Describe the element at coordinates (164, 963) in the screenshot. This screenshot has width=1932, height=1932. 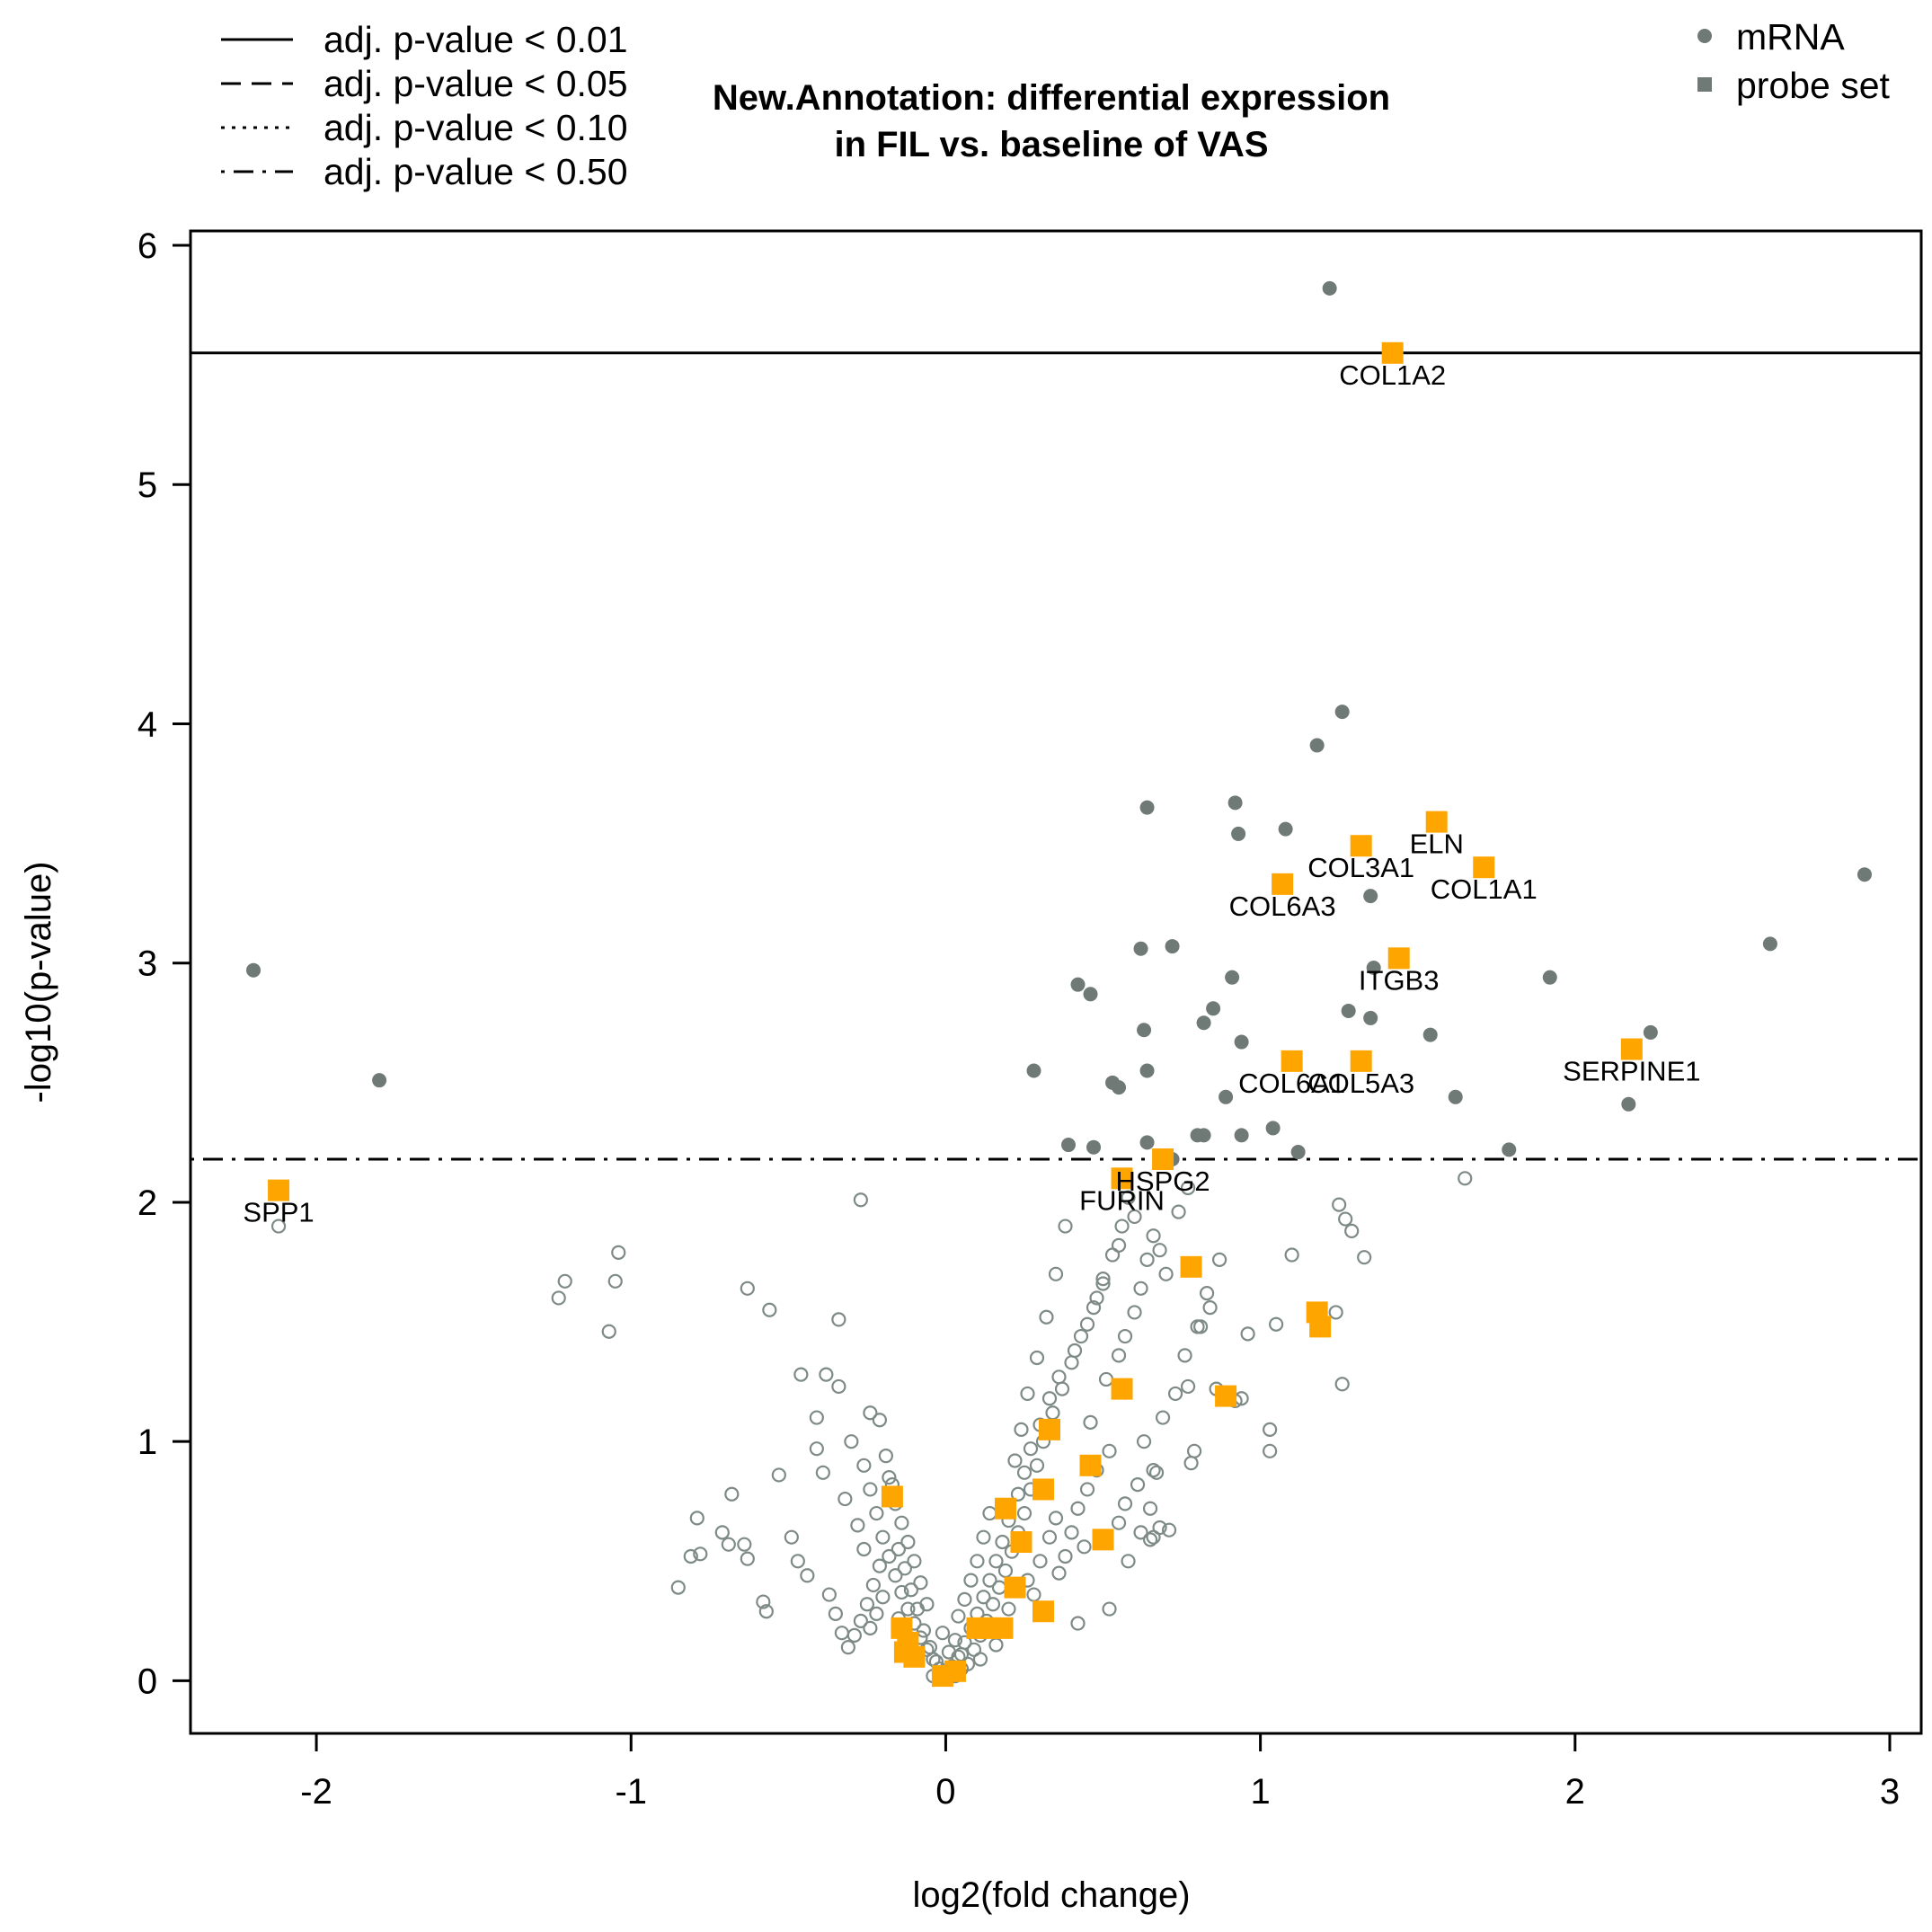
I see `y-axis: 0 1 2 3 4 5 6` at that location.